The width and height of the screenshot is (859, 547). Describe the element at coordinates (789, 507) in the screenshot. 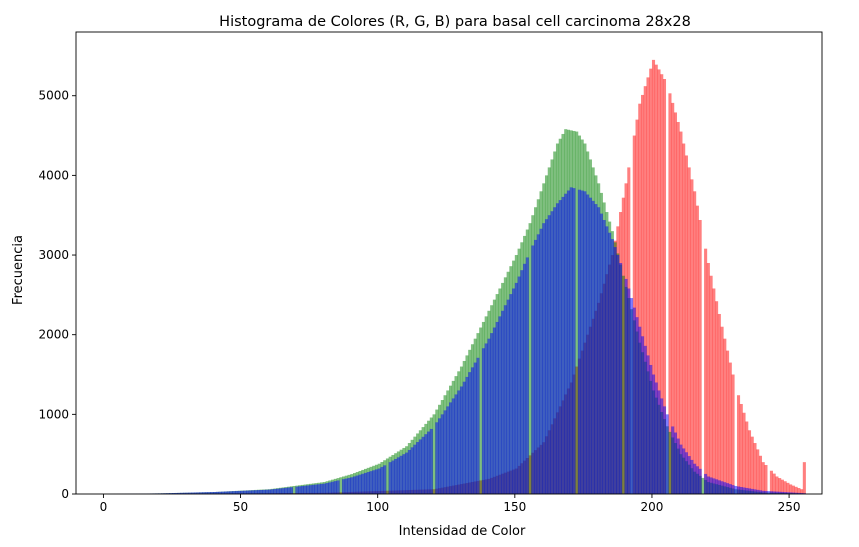

I see `x-tick-label: 250` at that location.